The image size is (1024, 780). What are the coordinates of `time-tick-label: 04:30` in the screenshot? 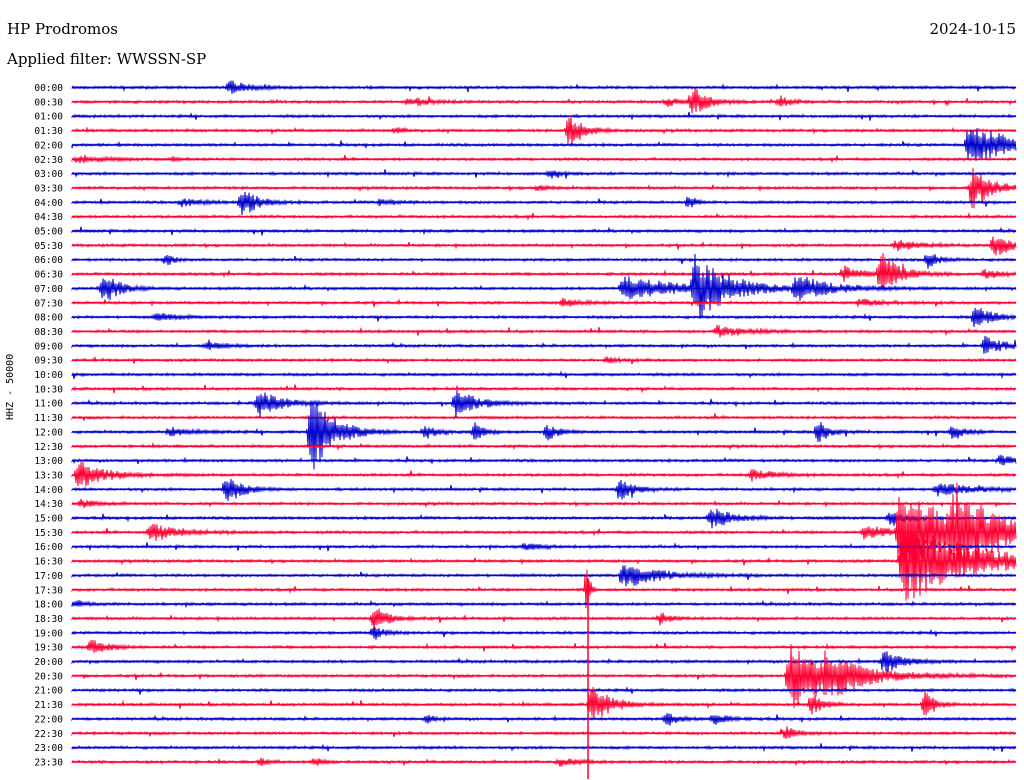 It's located at (48, 217).